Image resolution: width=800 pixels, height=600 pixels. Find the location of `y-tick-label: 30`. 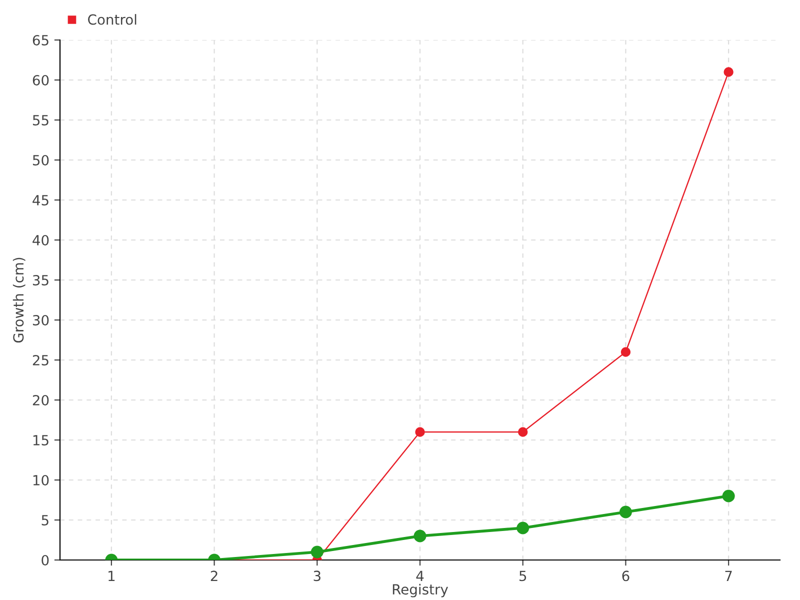

y-tick-label: 30 is located at coordinates (40, 320).